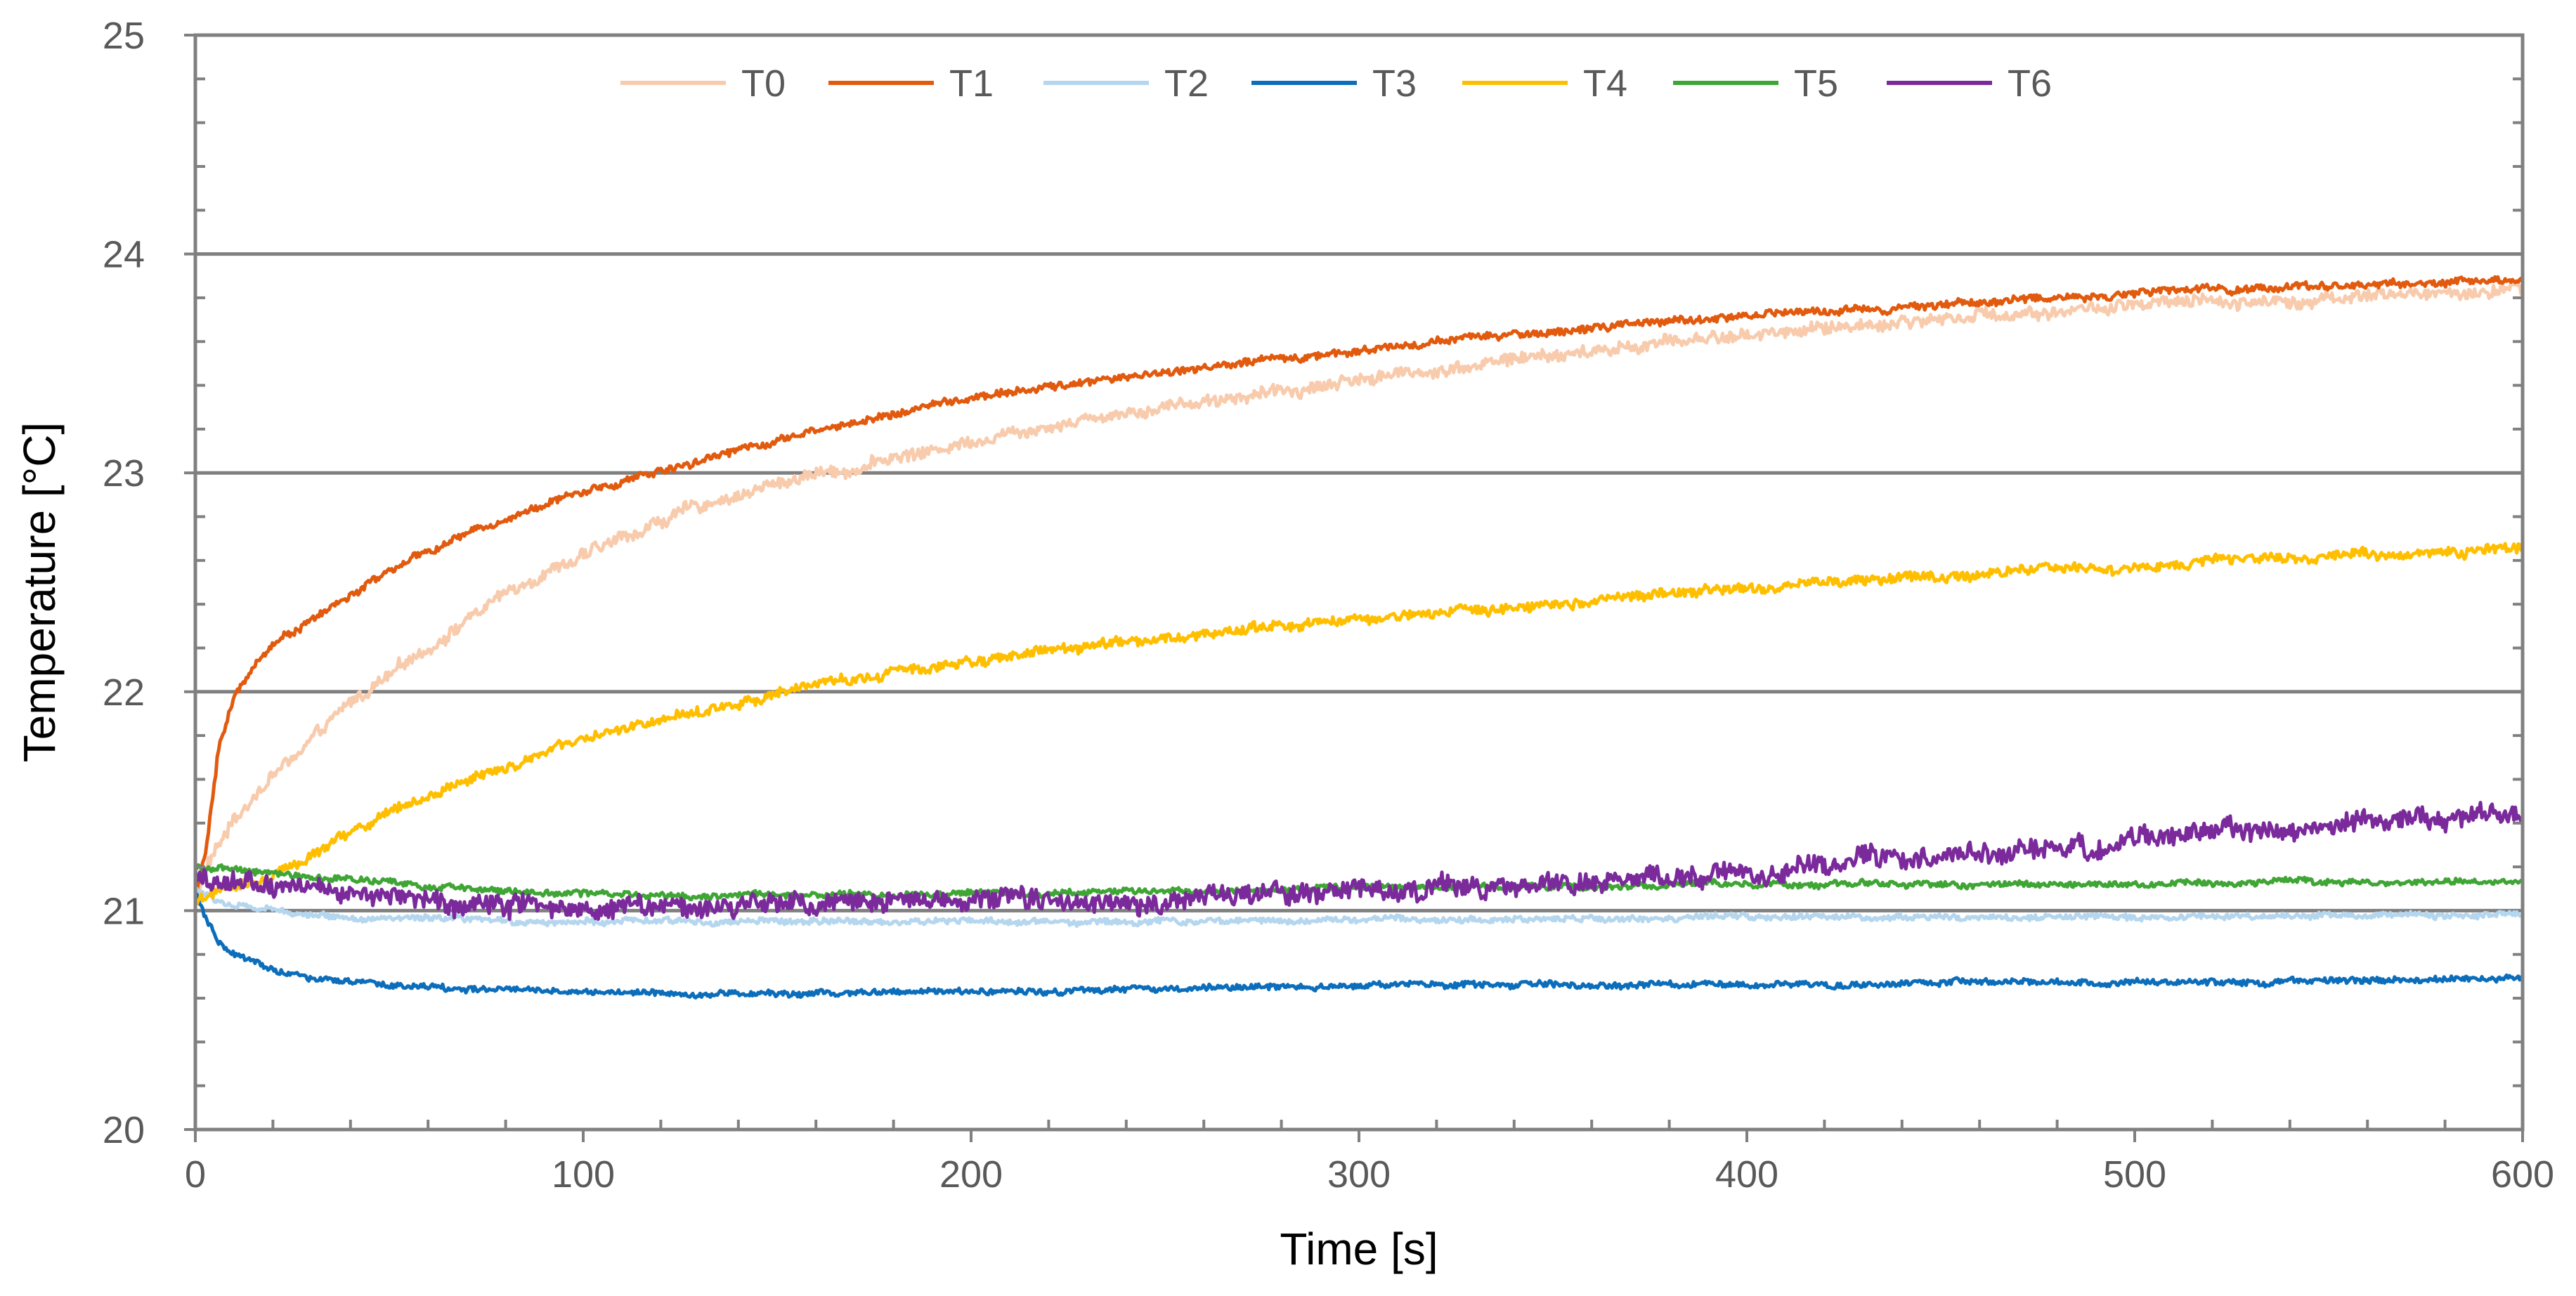 Image resolution: width=2576 pixels, height=1296 pixels. Describe the element at coordinates (1544, 84) in the screenshot. I see `legend-item-T4: T4` at that location.